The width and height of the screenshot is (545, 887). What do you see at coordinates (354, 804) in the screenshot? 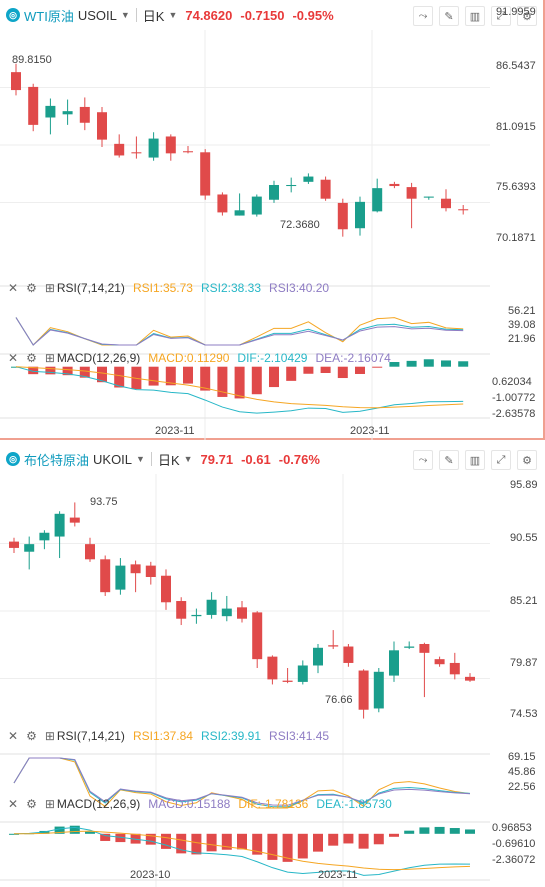
I see `dea-value: DEA:-1.85730` at bounding box center [354, 804].